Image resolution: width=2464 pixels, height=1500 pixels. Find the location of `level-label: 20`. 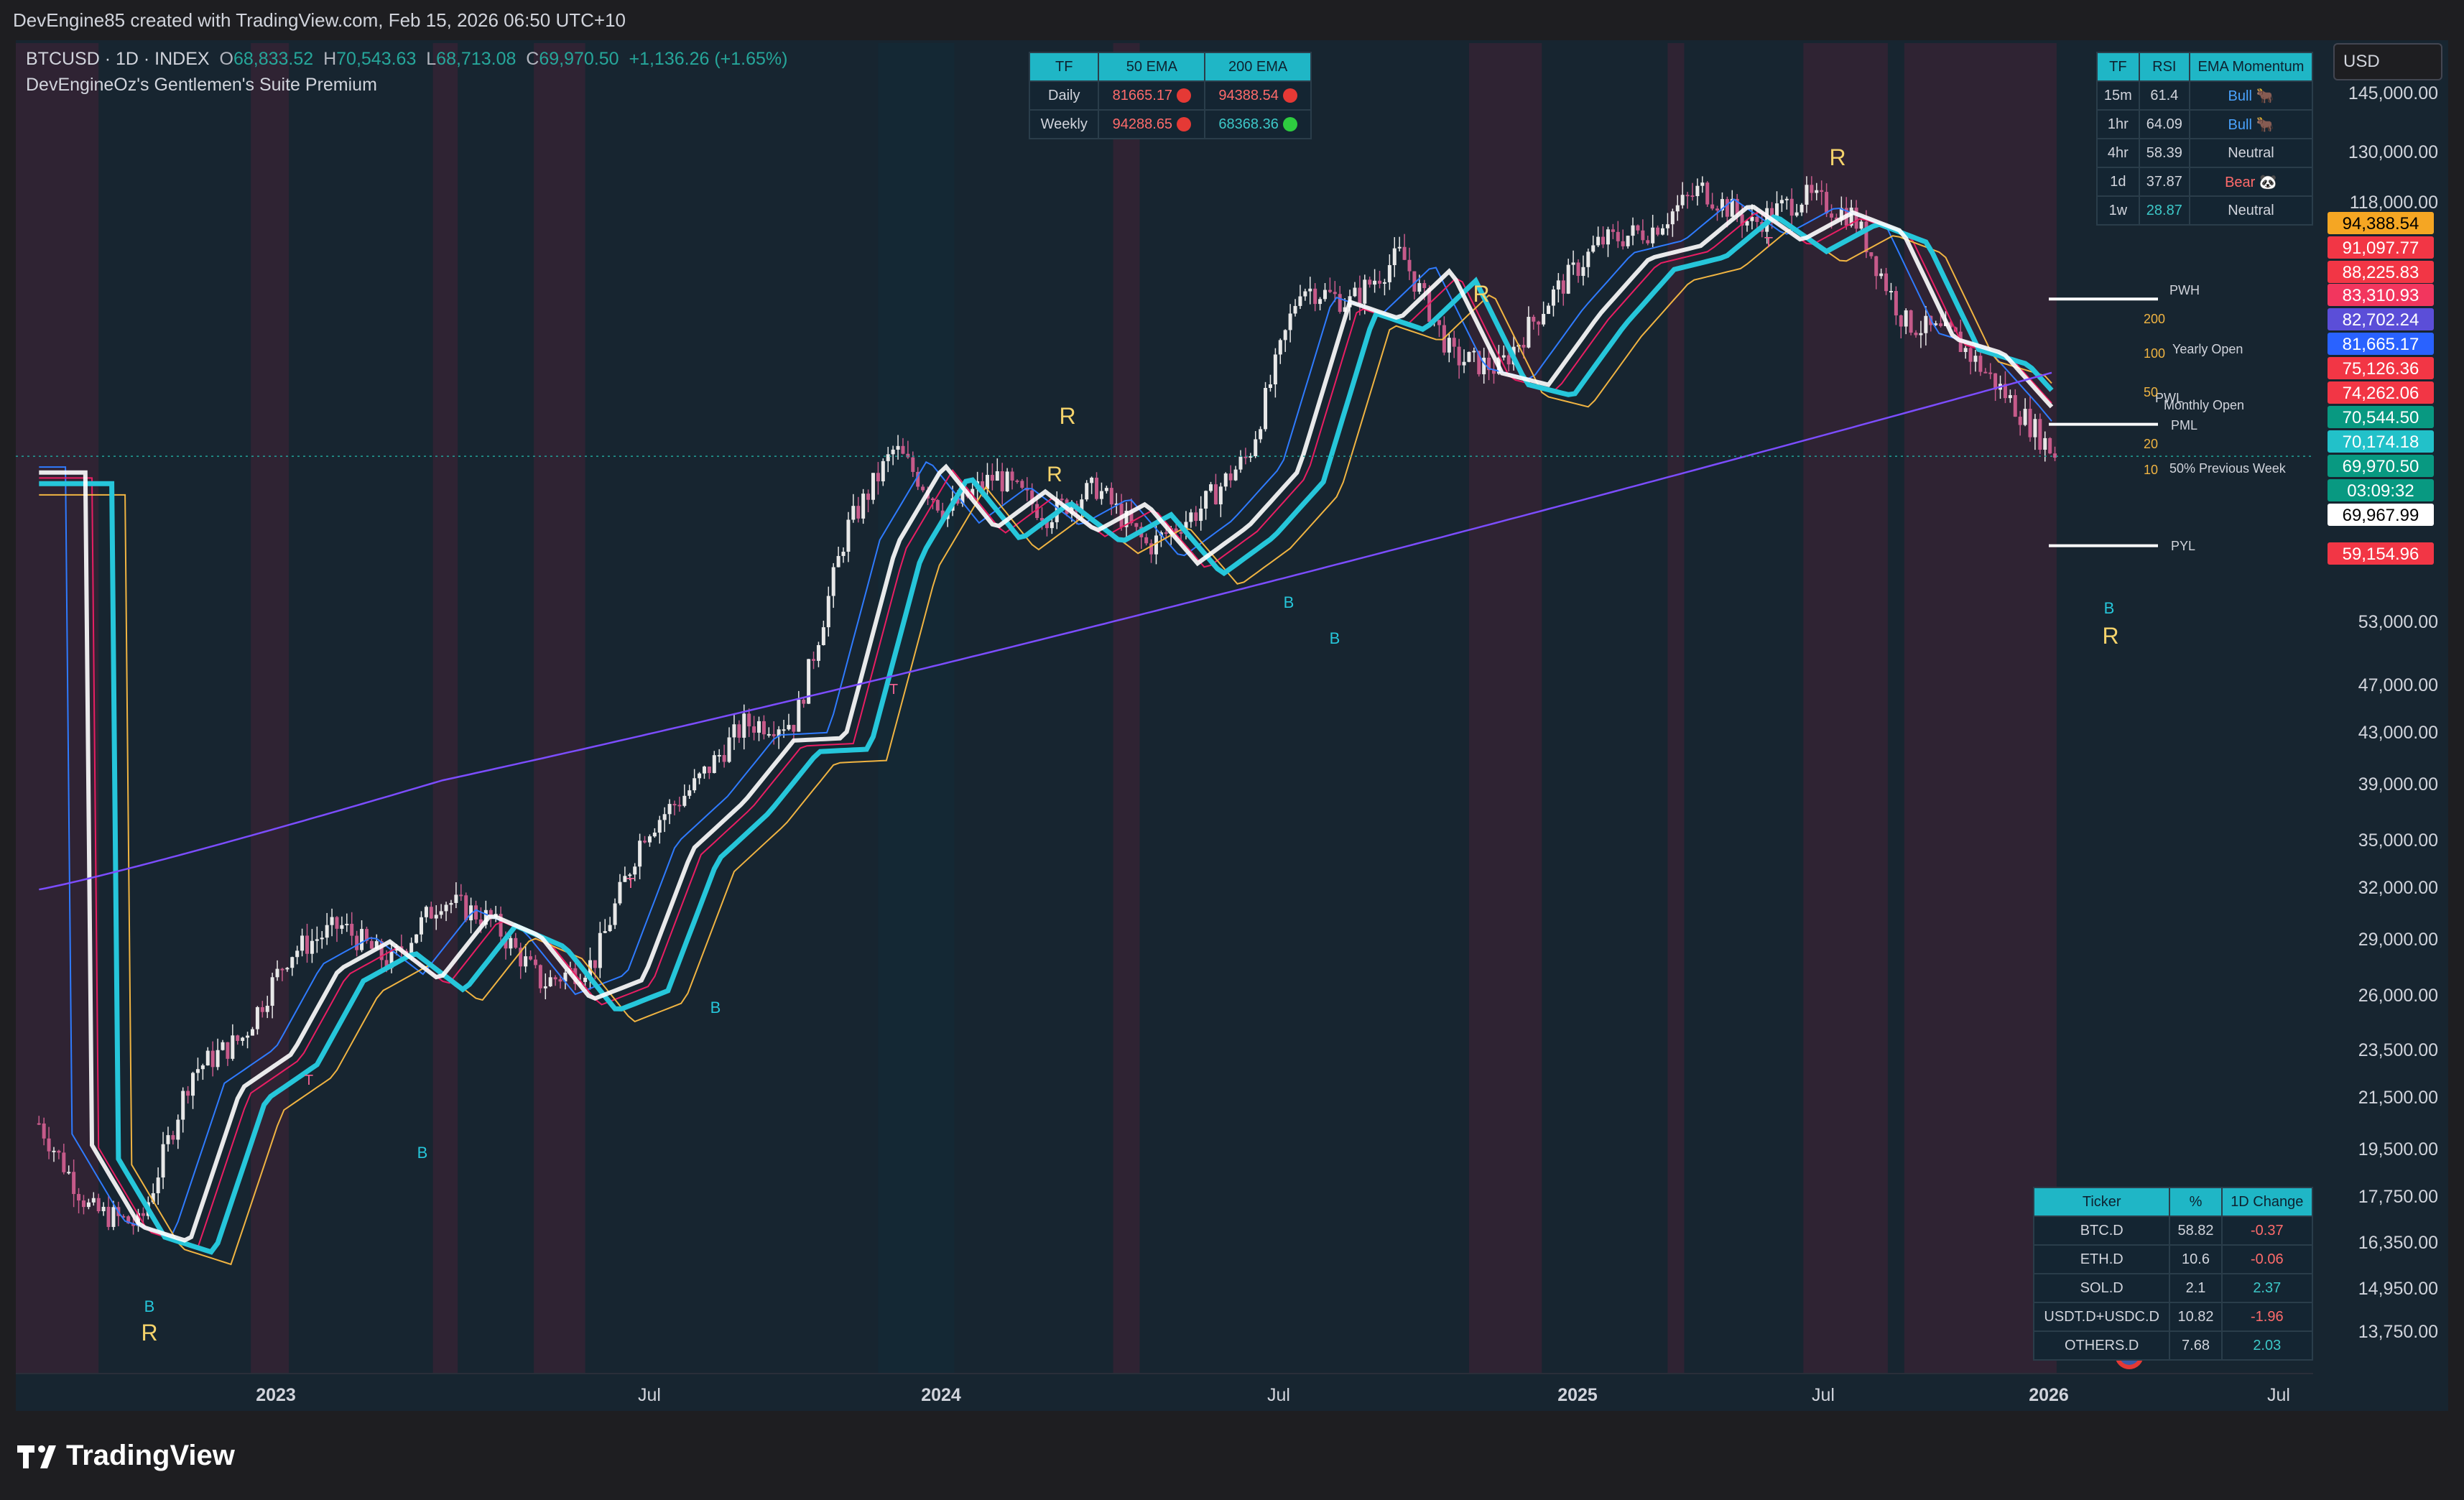

level-label: 20 is located at coordinates (2151, 444).